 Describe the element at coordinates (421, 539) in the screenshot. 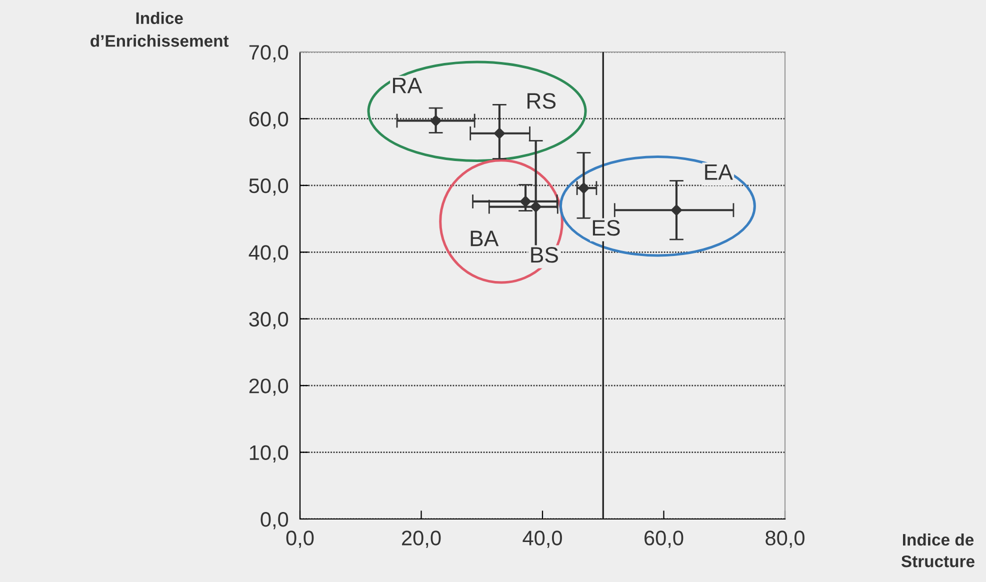

I see `x-tick-label: 20,0` at that location.